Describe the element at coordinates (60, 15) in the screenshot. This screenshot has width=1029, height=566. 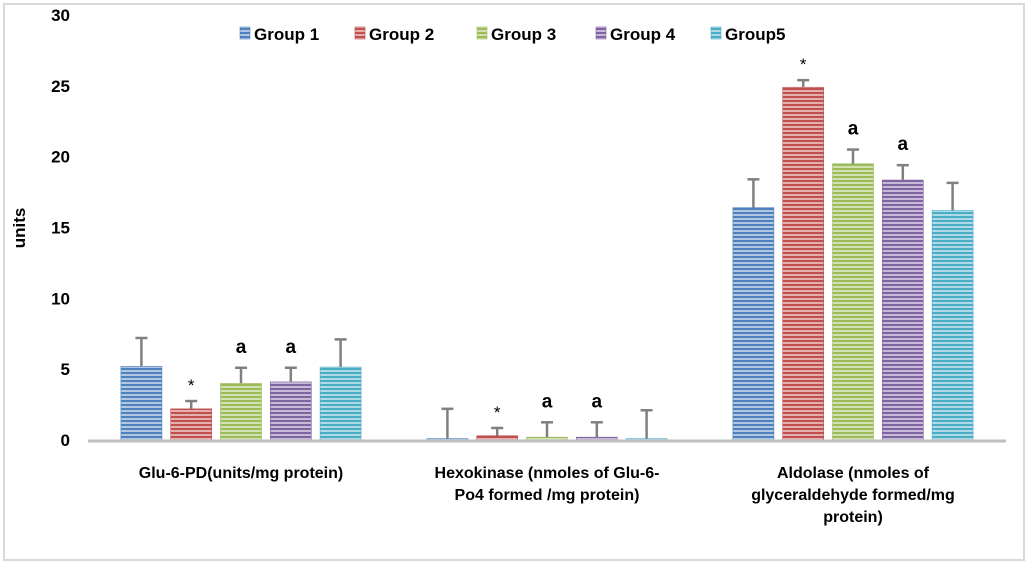
I see `y-tick-label: 30` at that location.